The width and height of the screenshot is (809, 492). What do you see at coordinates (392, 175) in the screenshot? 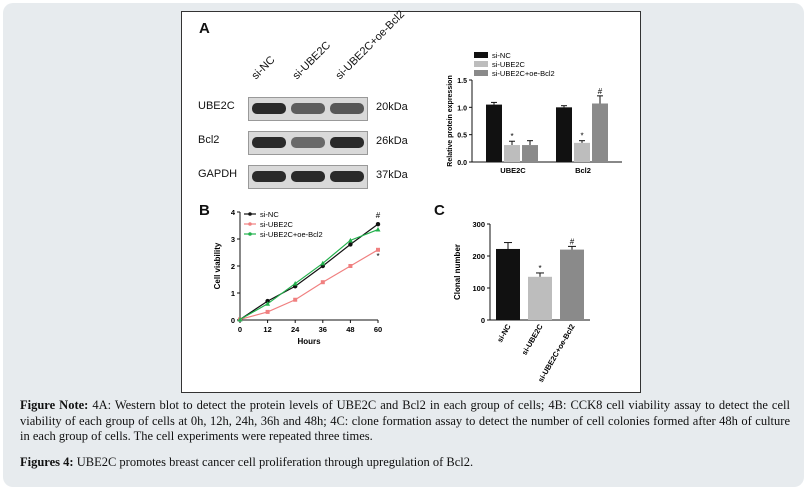
I see `blot-kda-label: 37kDa` at bounding box center [392, 175].